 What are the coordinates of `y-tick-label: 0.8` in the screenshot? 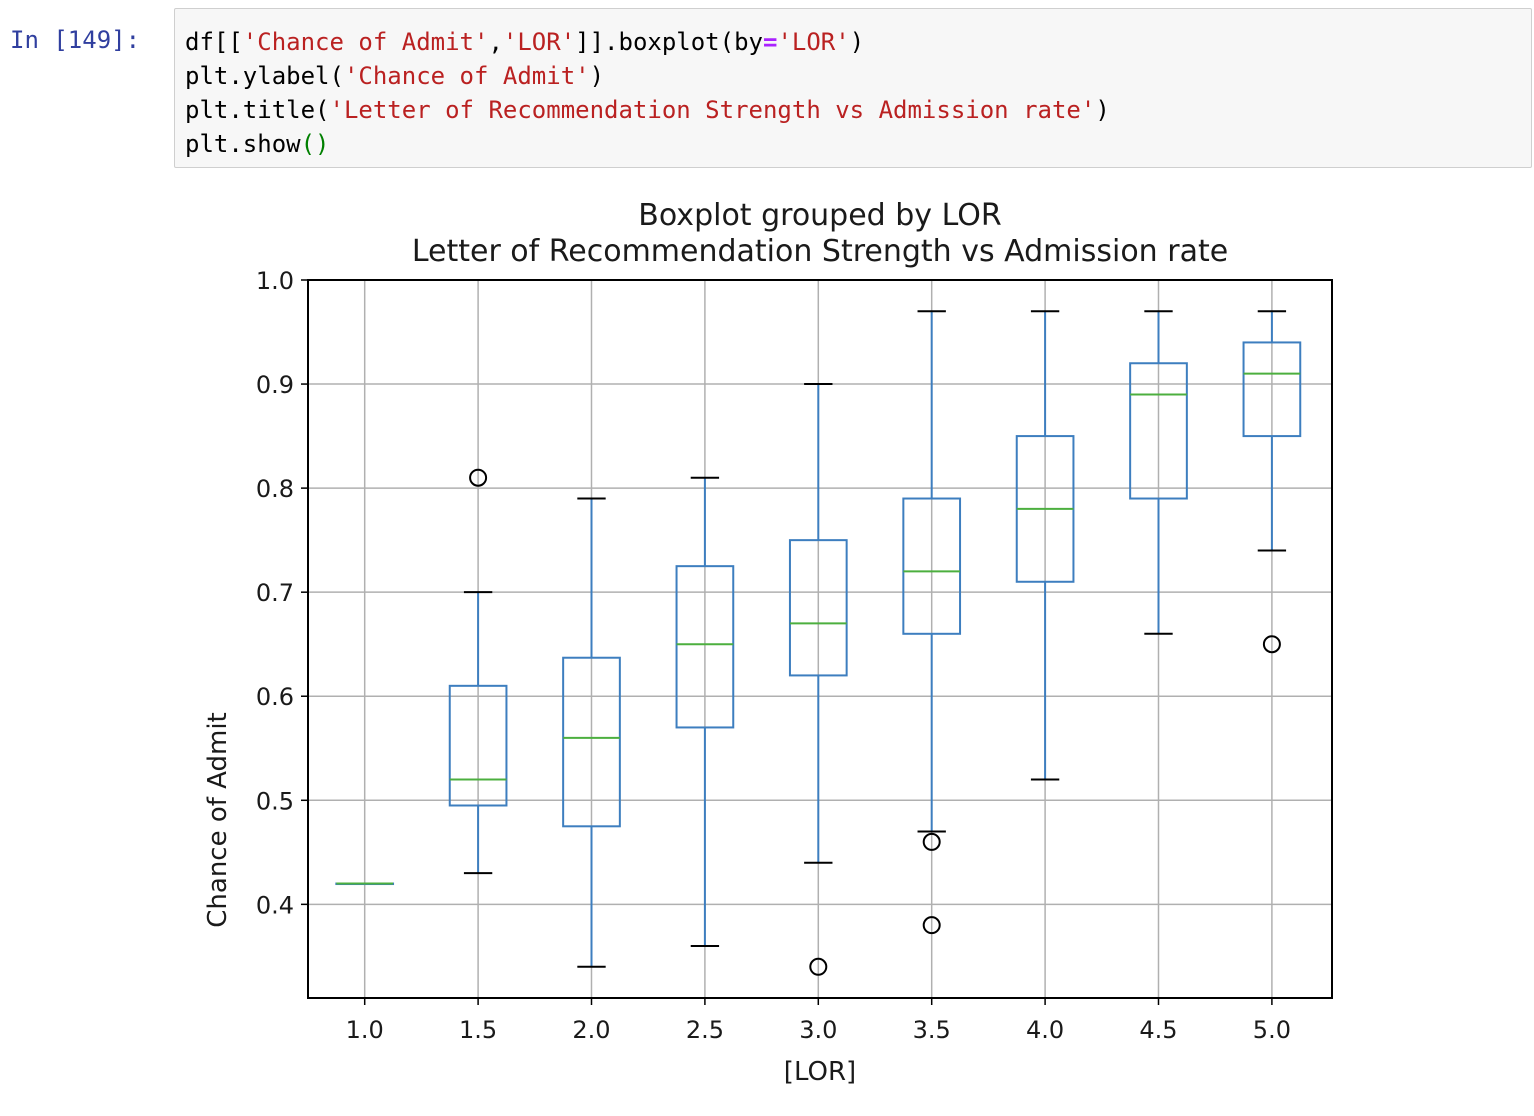 It's located at (275, 489).